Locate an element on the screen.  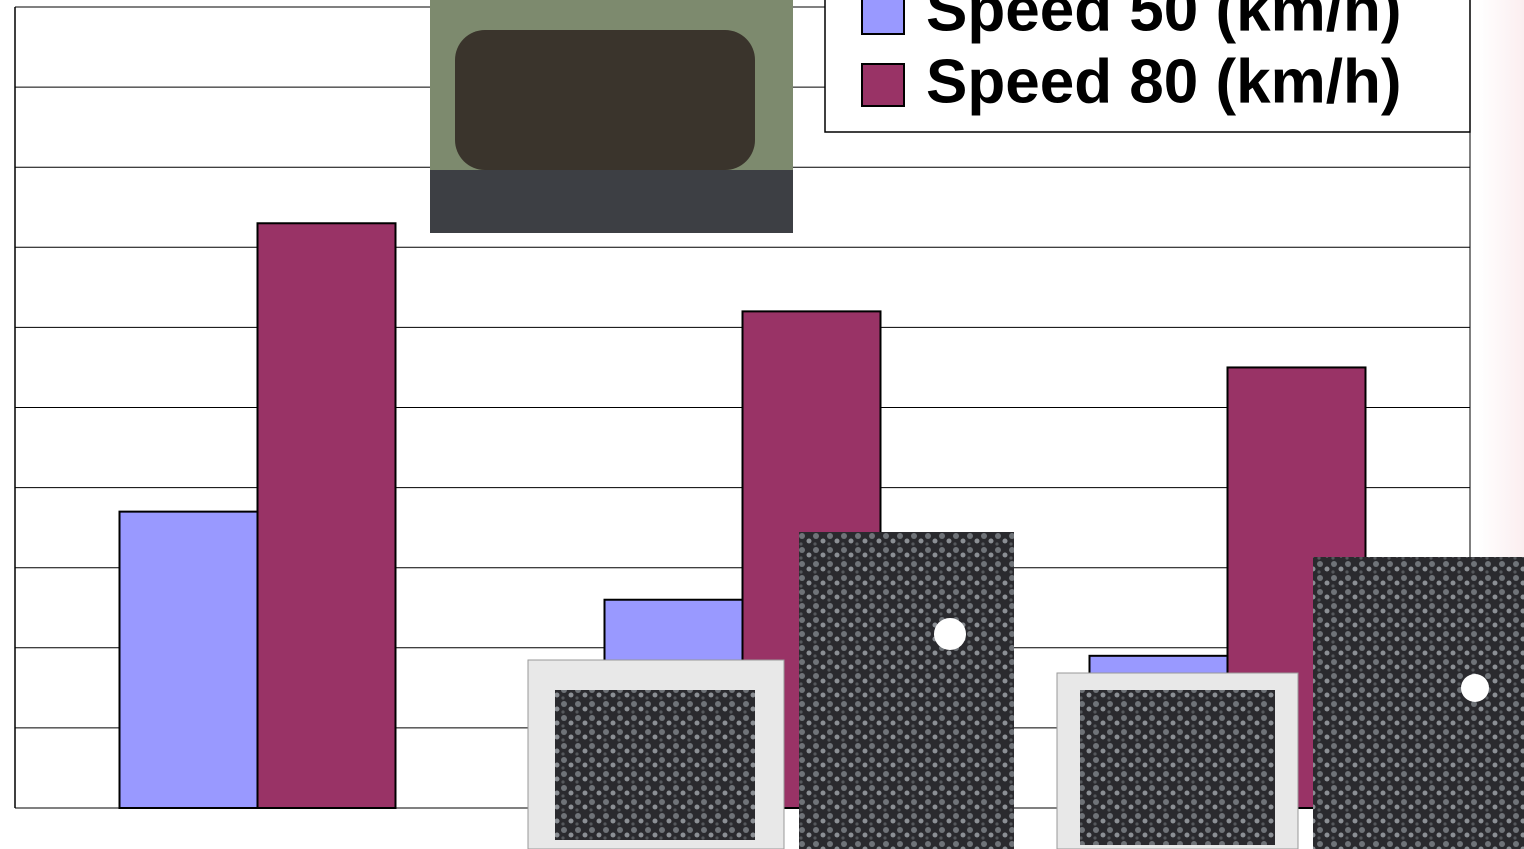
legend-label: Speed 50 (km/h) is located at coordinates (1163, 22).